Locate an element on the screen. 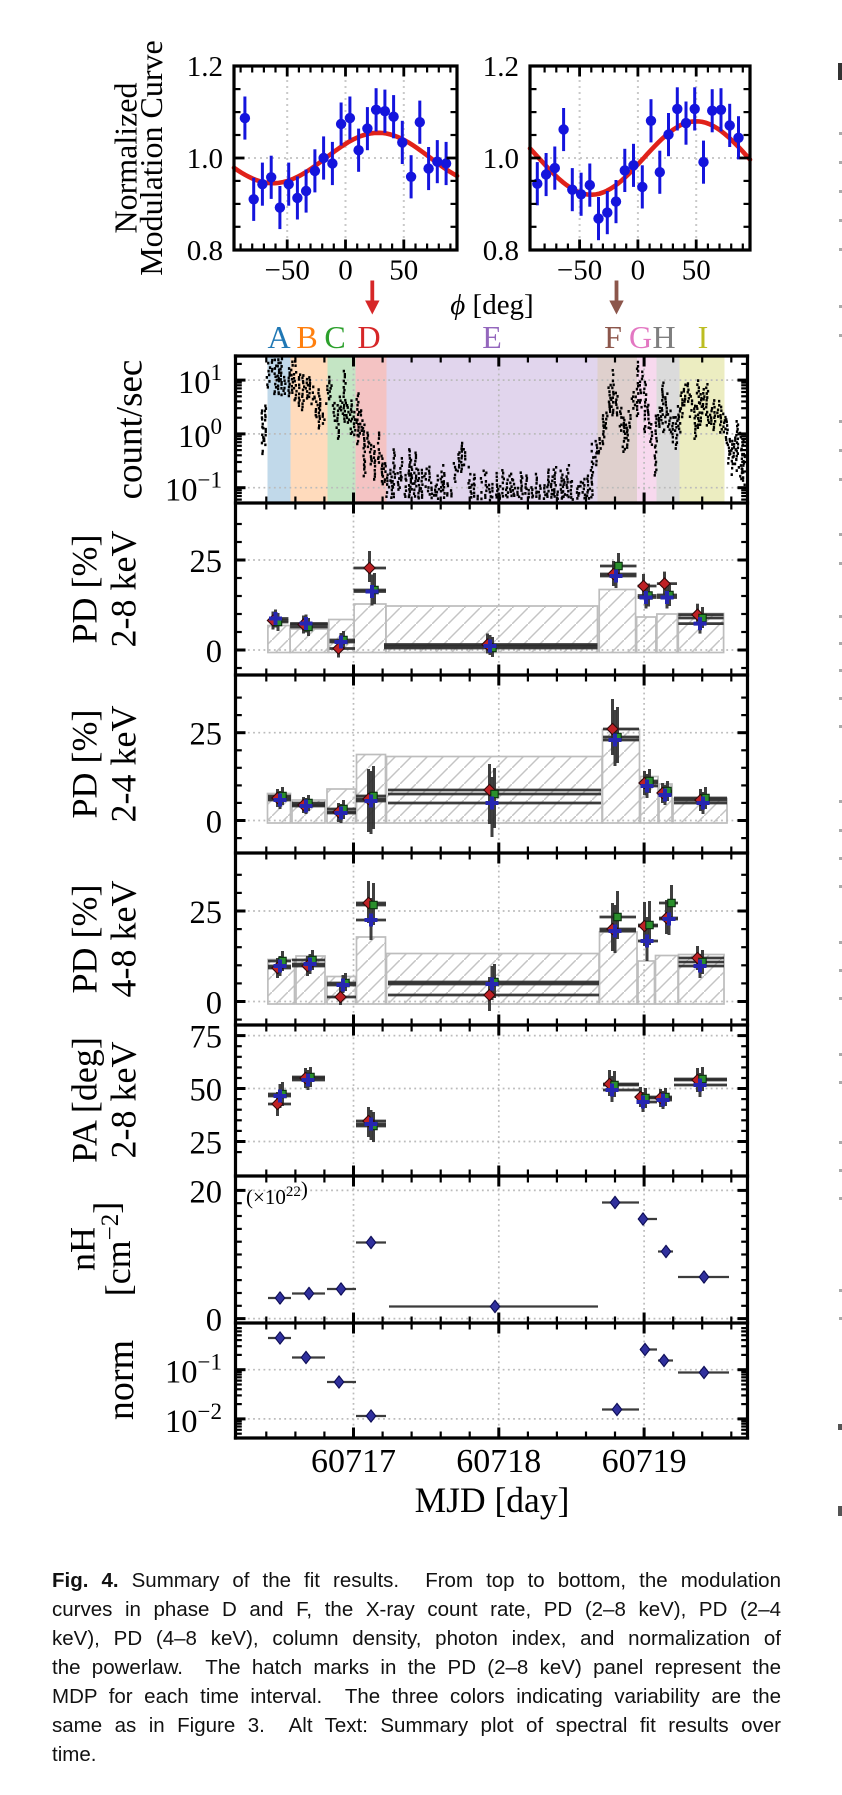  svg-text: G is located at coordinates (640, 337).